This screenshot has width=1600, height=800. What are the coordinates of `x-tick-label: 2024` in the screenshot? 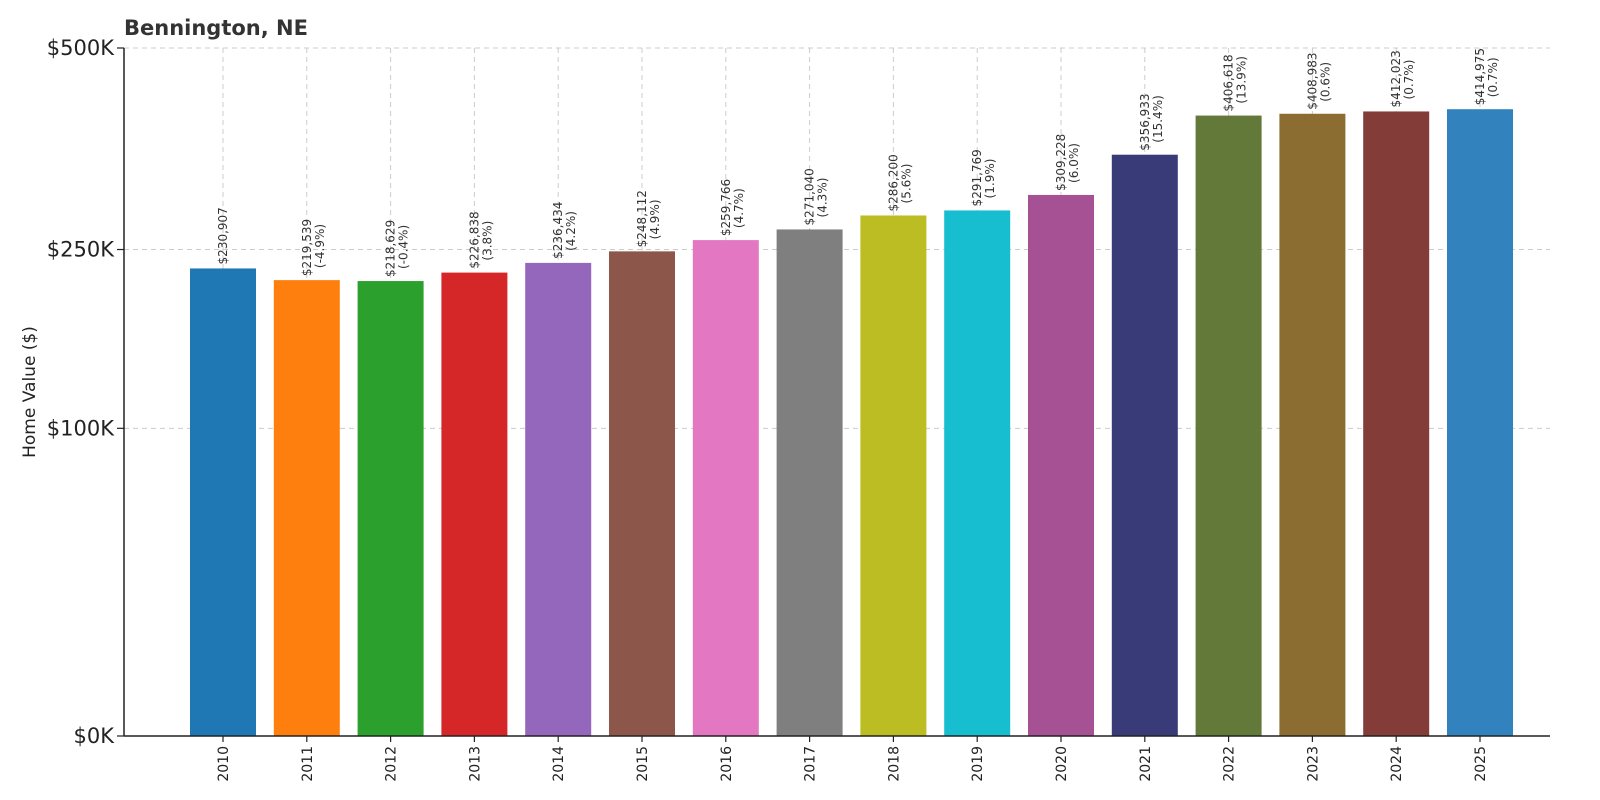 It's located at (1397, 764).